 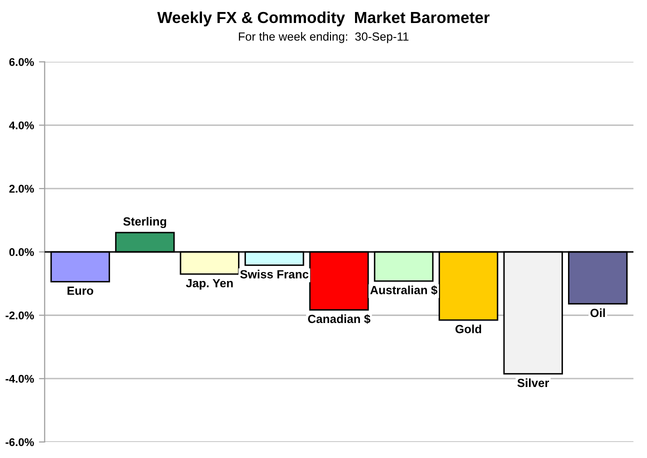 What do you see at coordinates (274, 274) in the screenshot?
I see `x-tick-label: Swiss Franc` at bounding box center [274, 274].